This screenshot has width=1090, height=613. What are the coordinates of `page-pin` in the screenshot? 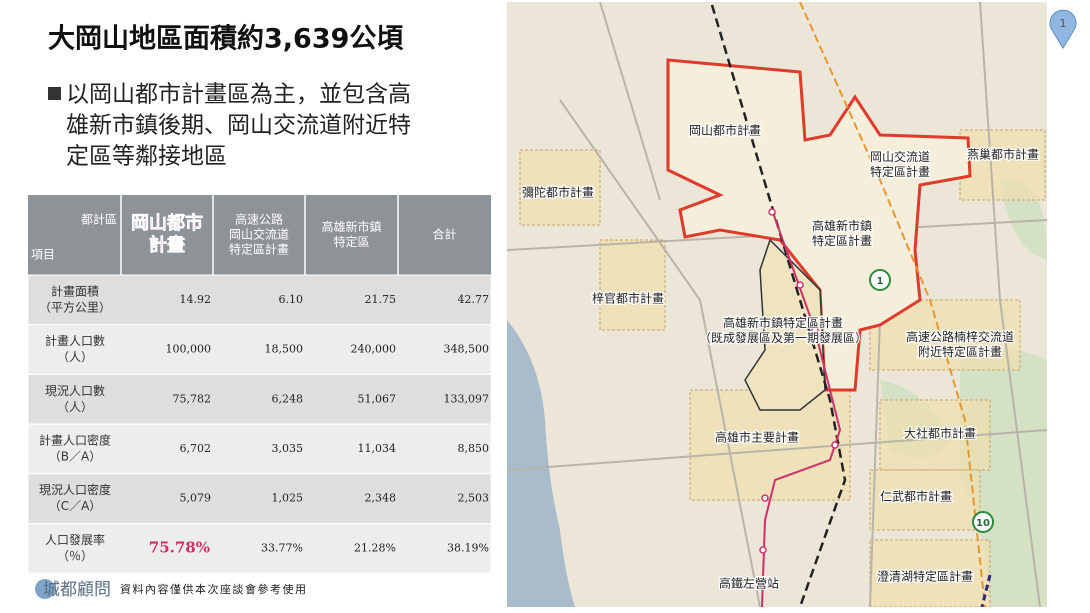 It's located at (1063, 29).